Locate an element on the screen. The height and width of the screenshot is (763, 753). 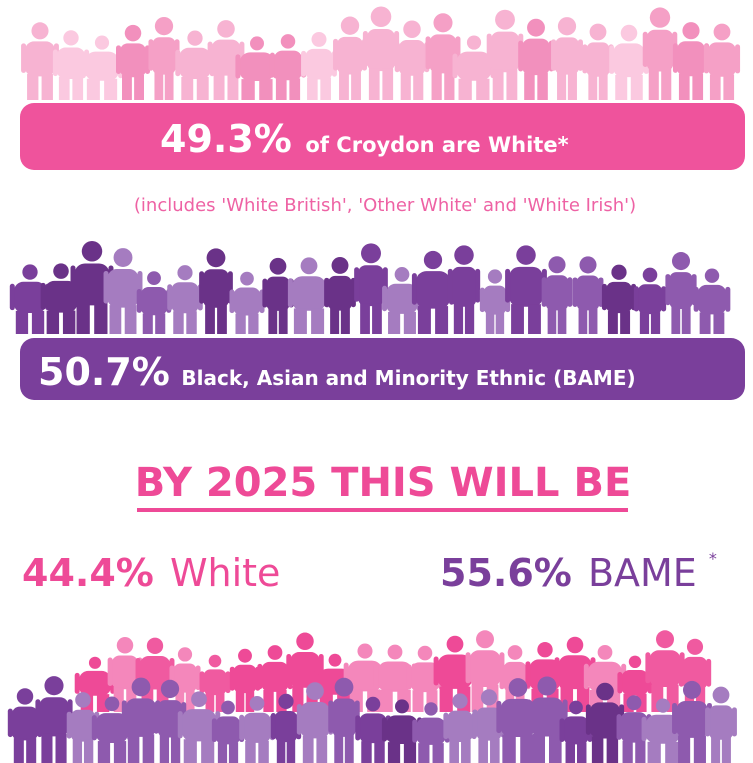
purple-crowd is located at coordinates (370, 287).